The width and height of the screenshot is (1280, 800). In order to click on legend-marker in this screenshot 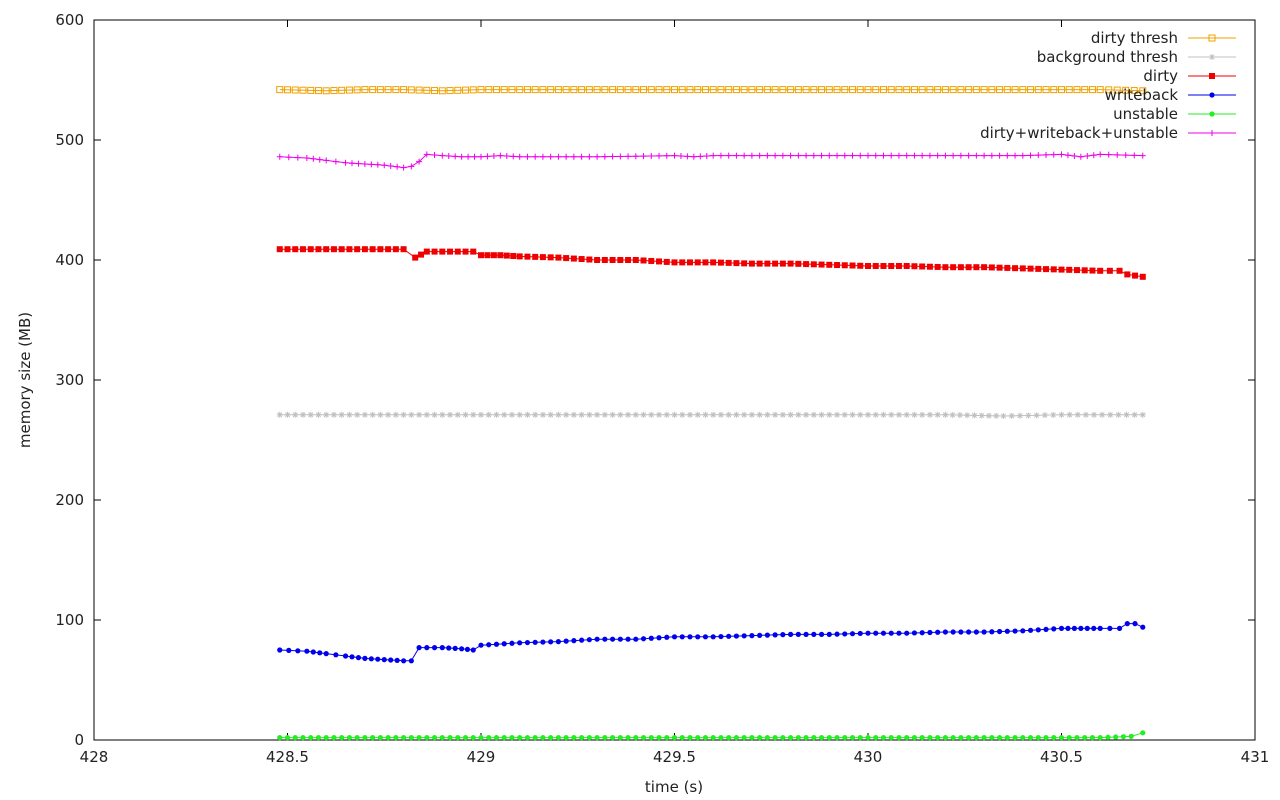, I will do `click(1212, 57)`.